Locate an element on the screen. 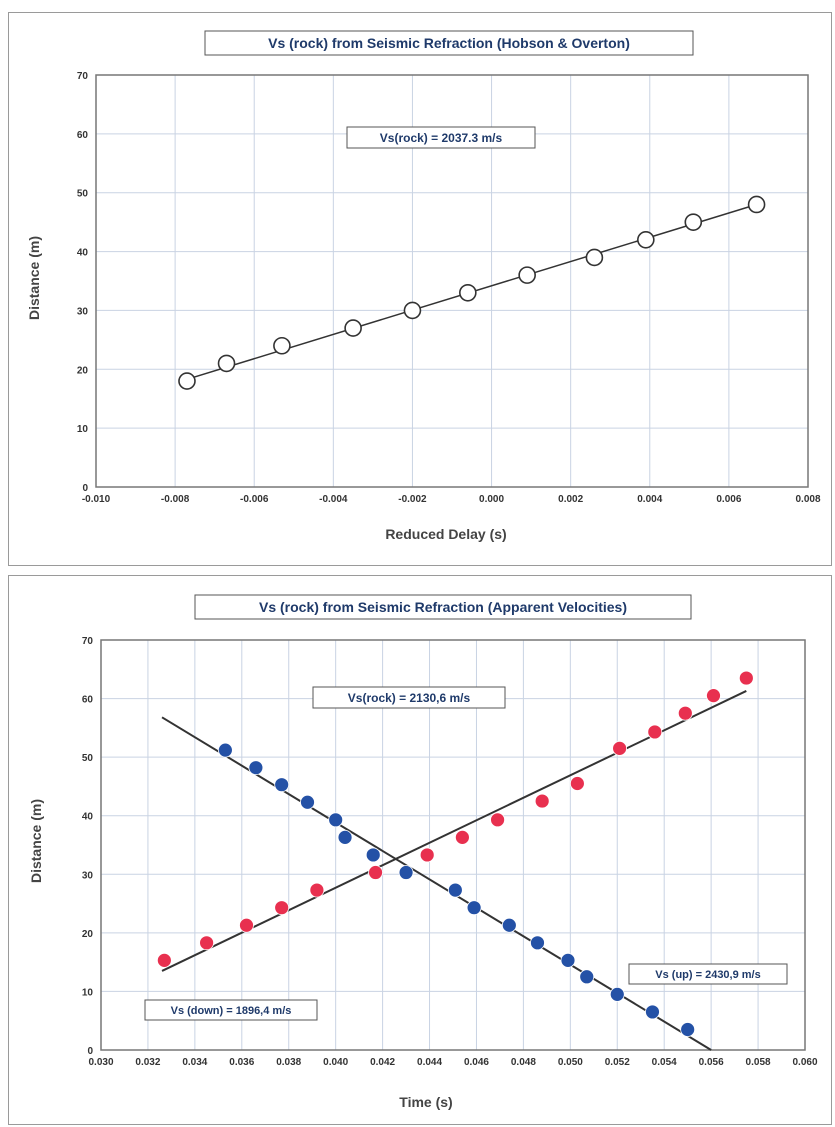 The image size is (835, 1127). x-tick-label: 0.050 is located at coordinates (570, 1062).